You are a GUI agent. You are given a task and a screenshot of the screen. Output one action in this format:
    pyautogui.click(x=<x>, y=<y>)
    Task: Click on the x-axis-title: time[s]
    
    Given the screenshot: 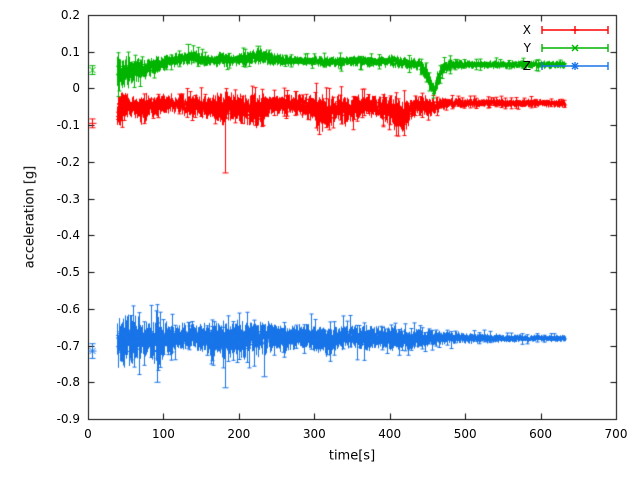 What is the action you would take?
    pyautogui.click(x=352, y=456)
    